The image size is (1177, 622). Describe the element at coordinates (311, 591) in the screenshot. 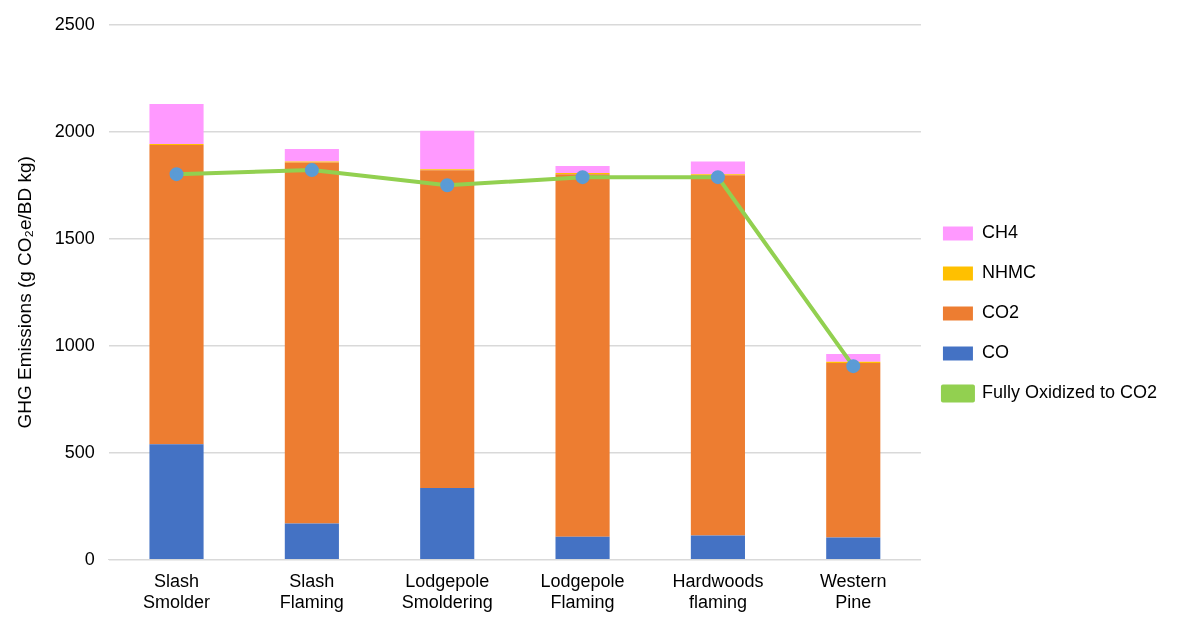

I see `x-tick-label: Slash Flaming` at that location.